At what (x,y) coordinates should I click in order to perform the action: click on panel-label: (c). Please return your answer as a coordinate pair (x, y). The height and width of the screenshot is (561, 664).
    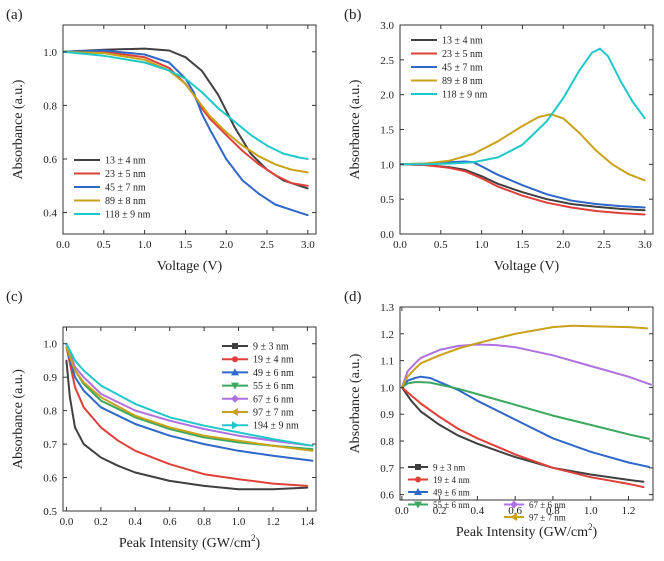
    Looking at the image, I should click on (14, 297).